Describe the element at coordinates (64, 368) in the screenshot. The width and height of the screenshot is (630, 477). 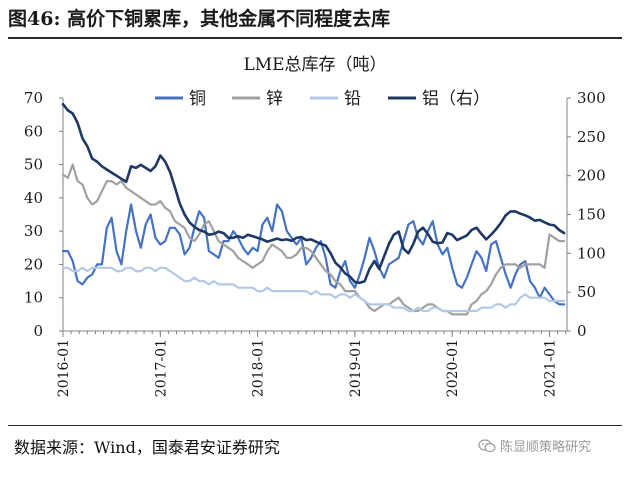
I see `x-tick-label: 2016-01` at that location.